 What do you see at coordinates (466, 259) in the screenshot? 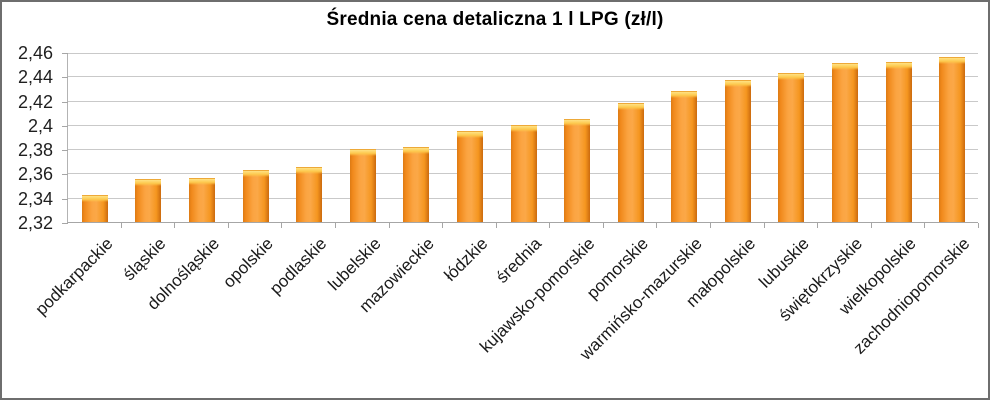
I see `x-axis-label: łódzkie` at bounding box center [466, 259].